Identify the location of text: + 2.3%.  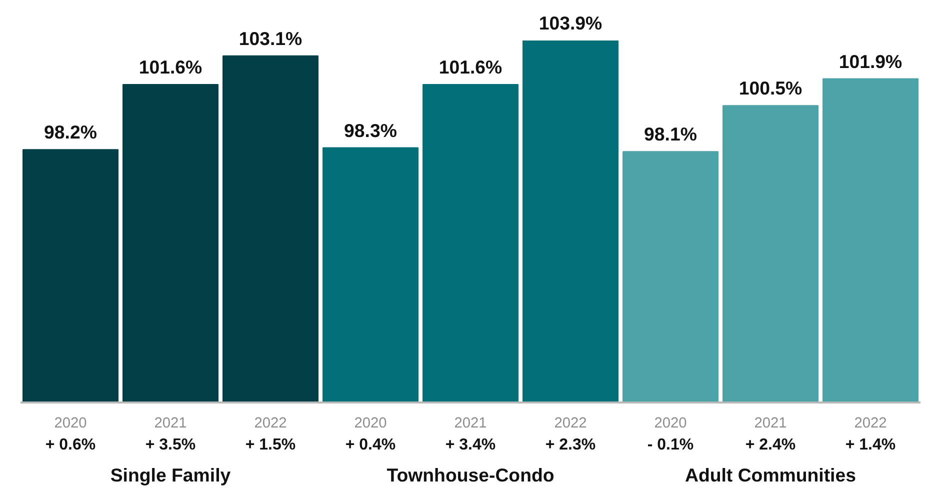
(570, 445).